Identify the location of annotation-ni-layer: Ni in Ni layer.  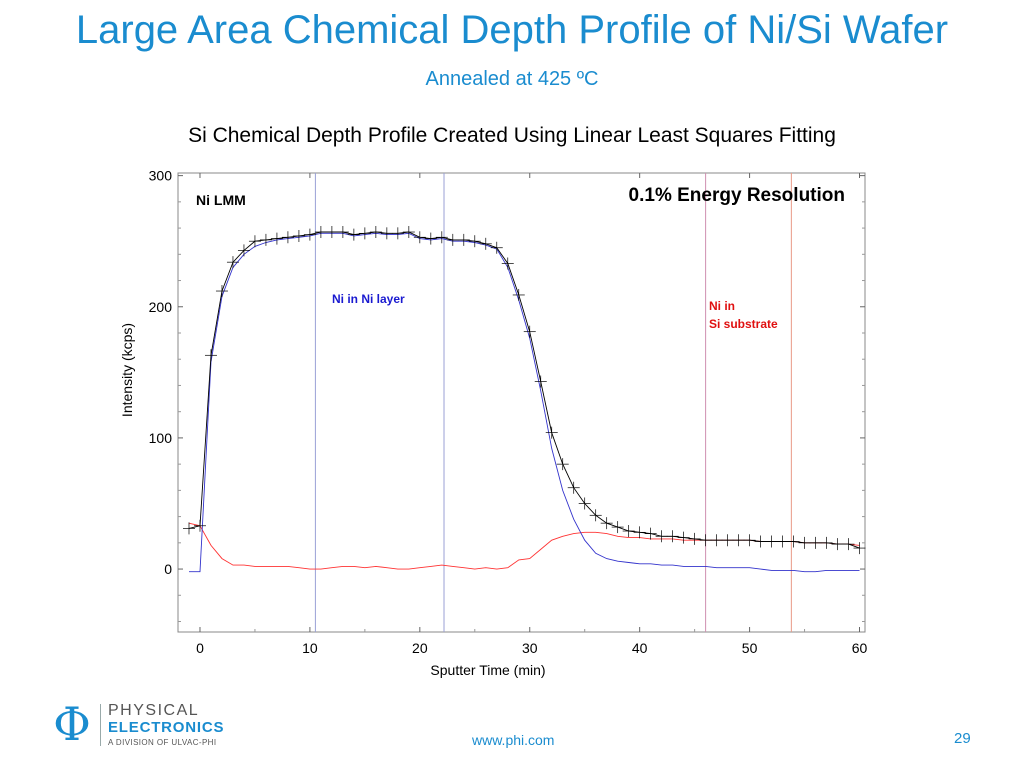
(368, 299).